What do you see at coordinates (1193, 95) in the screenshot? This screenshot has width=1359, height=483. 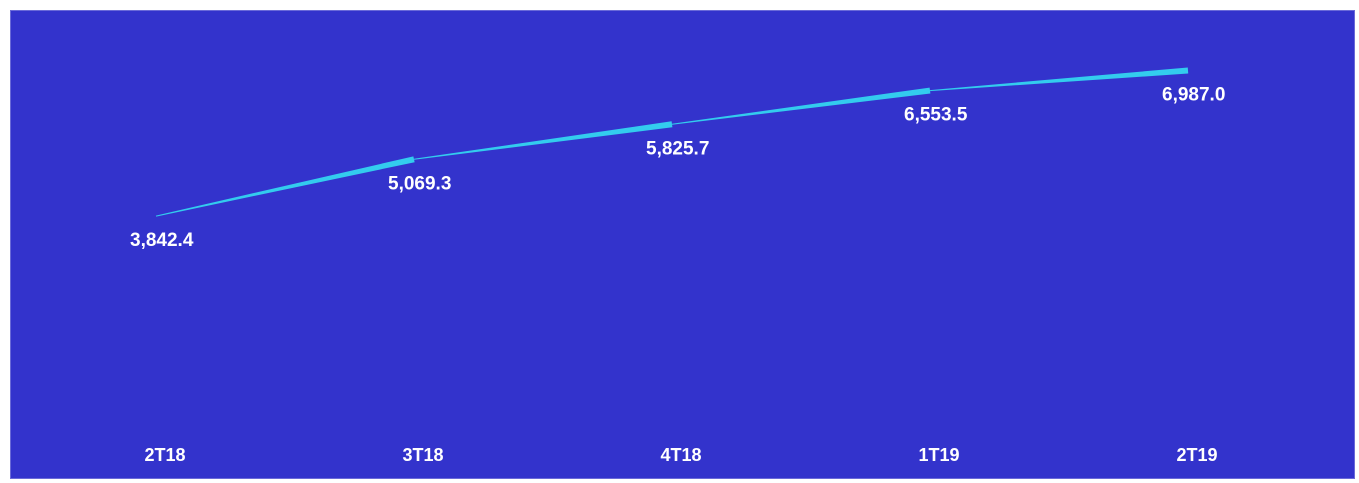 I see `data-label: 6,987.0` at bounding box center [1193, 95].